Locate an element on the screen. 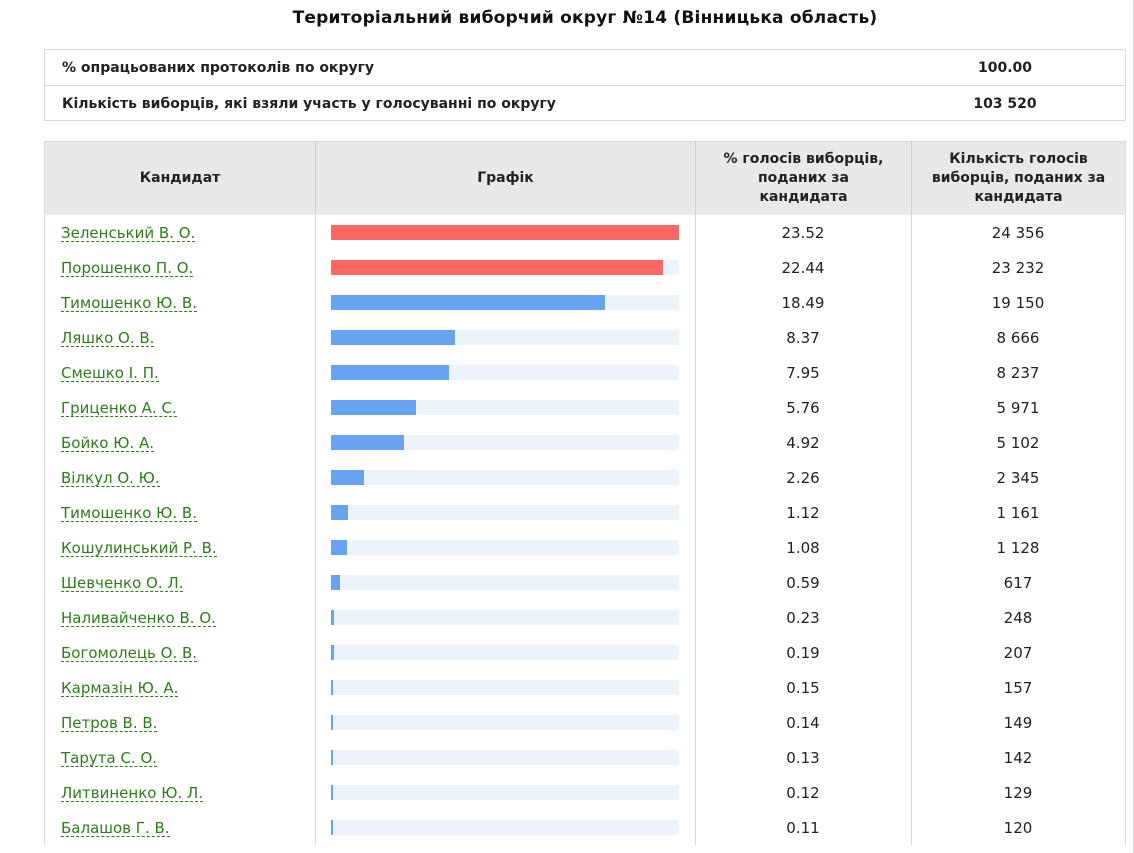  table-row: Наливайченко В. О. 0.23 248 is located at coordinates (585, 617).